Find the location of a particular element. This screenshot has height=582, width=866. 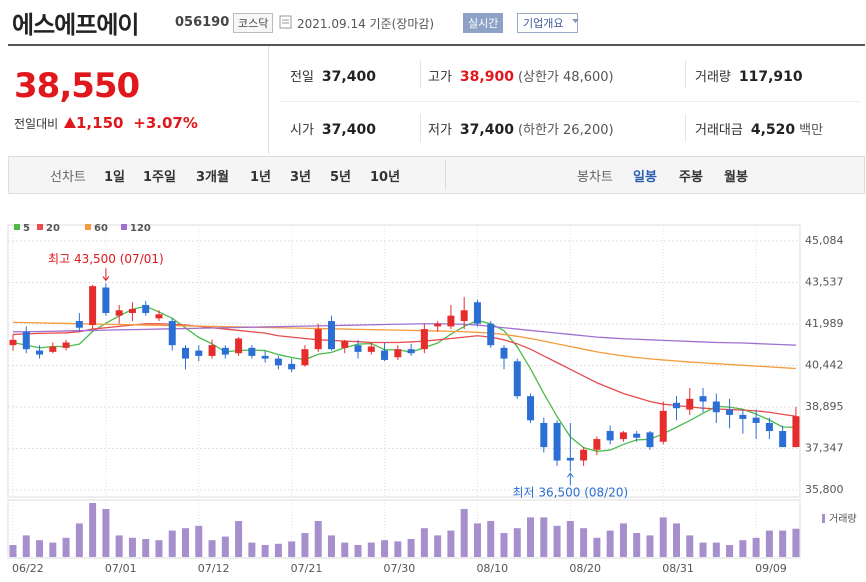

x-tick-label: 07/01 is located at coordinates (121, 568).